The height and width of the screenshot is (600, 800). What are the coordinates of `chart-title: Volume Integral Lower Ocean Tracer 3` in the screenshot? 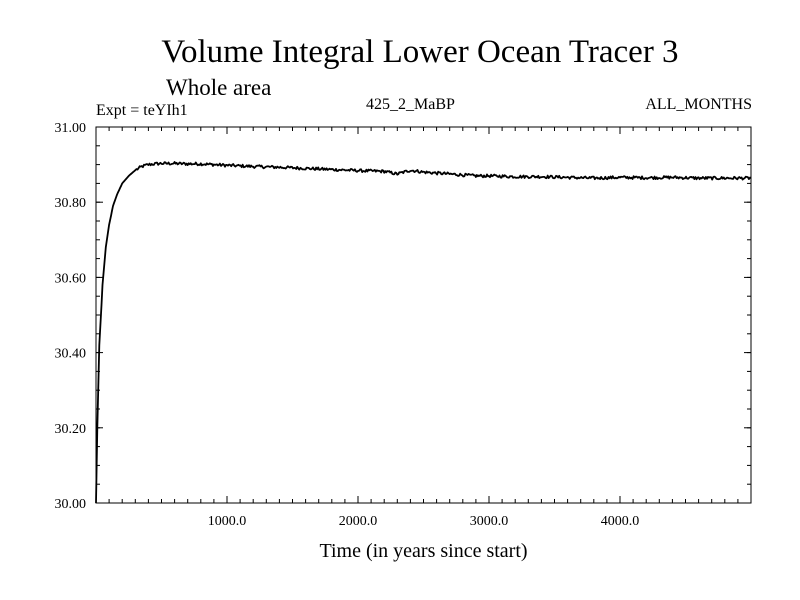 It's located at (420, 52).